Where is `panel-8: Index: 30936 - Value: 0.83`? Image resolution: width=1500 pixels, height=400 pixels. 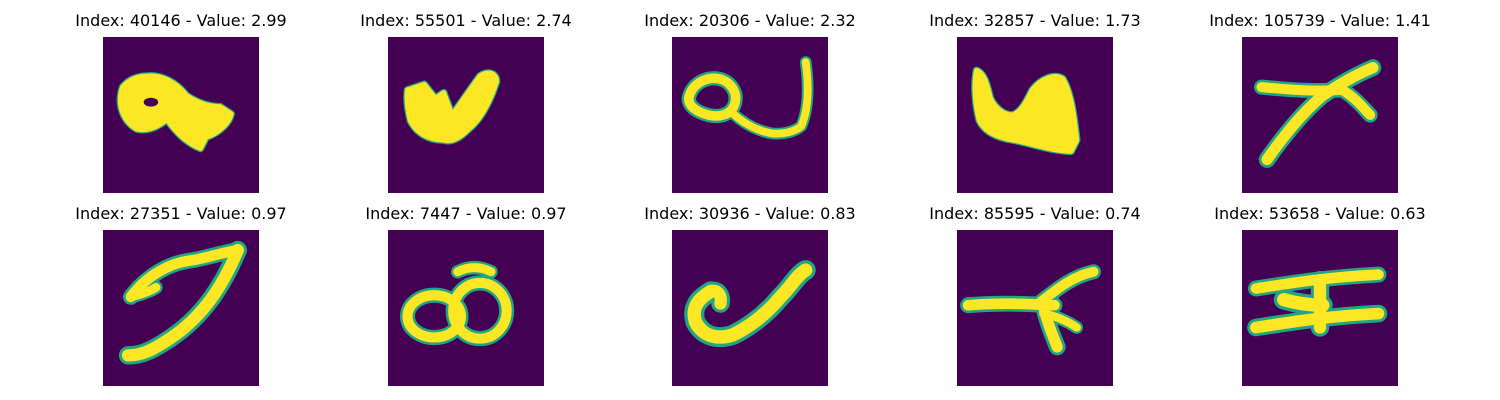 panel-8: Index: 30936 - Value: 0.83 is located at coordinates (750, 294).